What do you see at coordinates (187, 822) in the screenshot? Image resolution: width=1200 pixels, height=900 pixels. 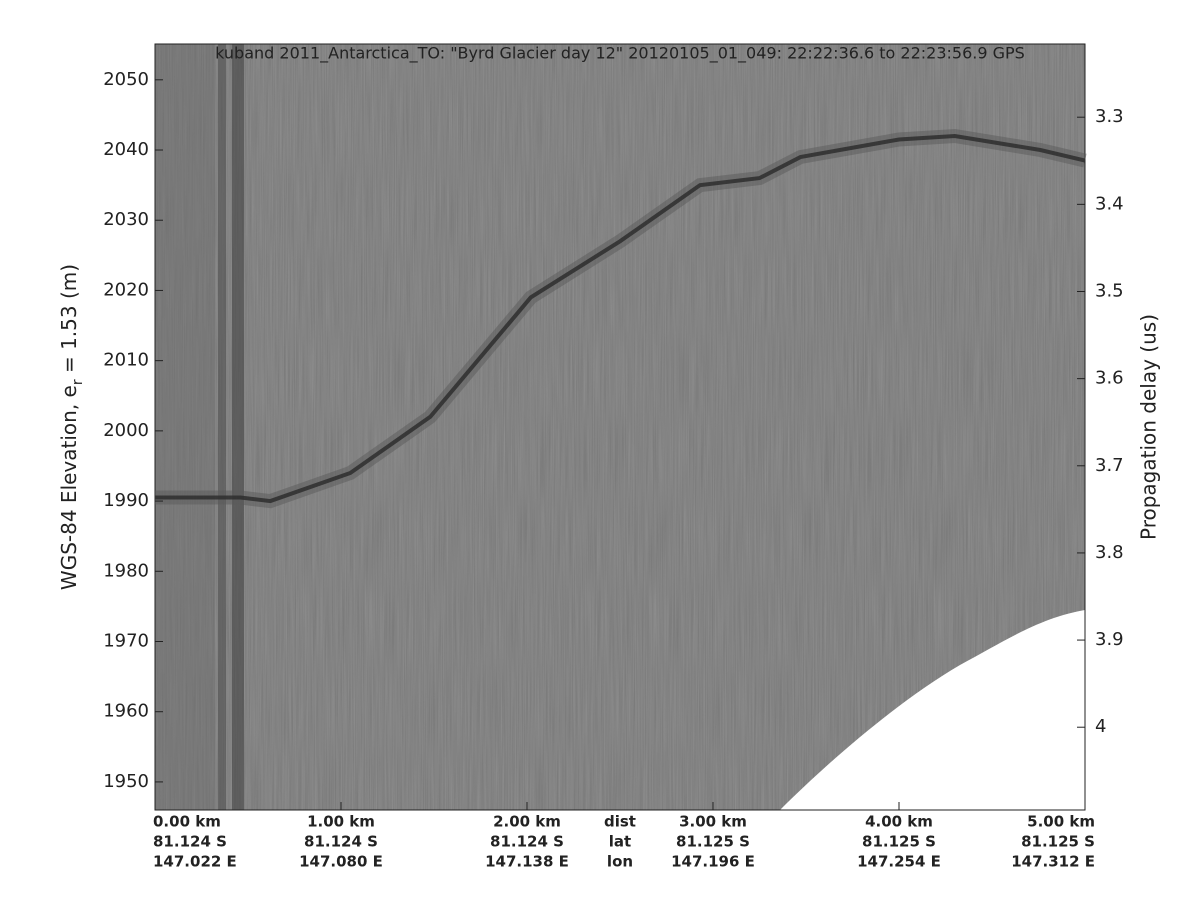 I see `x-tick-label: 0.00 km` at bounding box center [187, 822].